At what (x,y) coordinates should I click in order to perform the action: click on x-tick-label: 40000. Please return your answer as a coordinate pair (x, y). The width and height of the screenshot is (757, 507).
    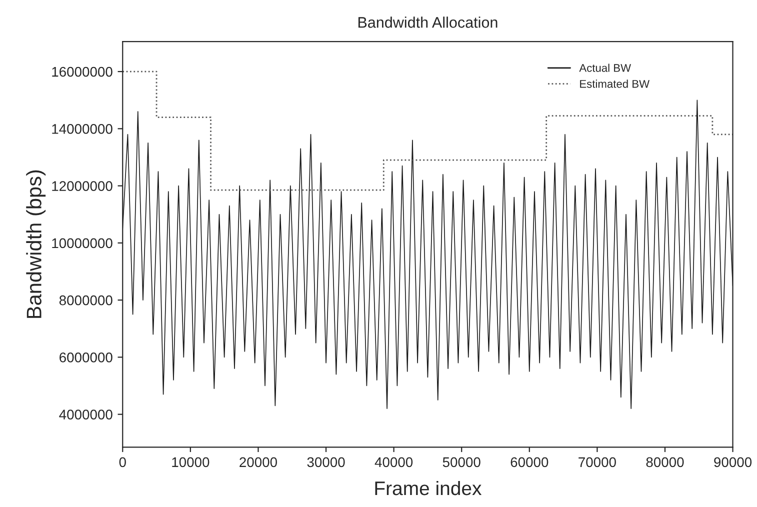
    Looking at the image, I should click on (393, 462).